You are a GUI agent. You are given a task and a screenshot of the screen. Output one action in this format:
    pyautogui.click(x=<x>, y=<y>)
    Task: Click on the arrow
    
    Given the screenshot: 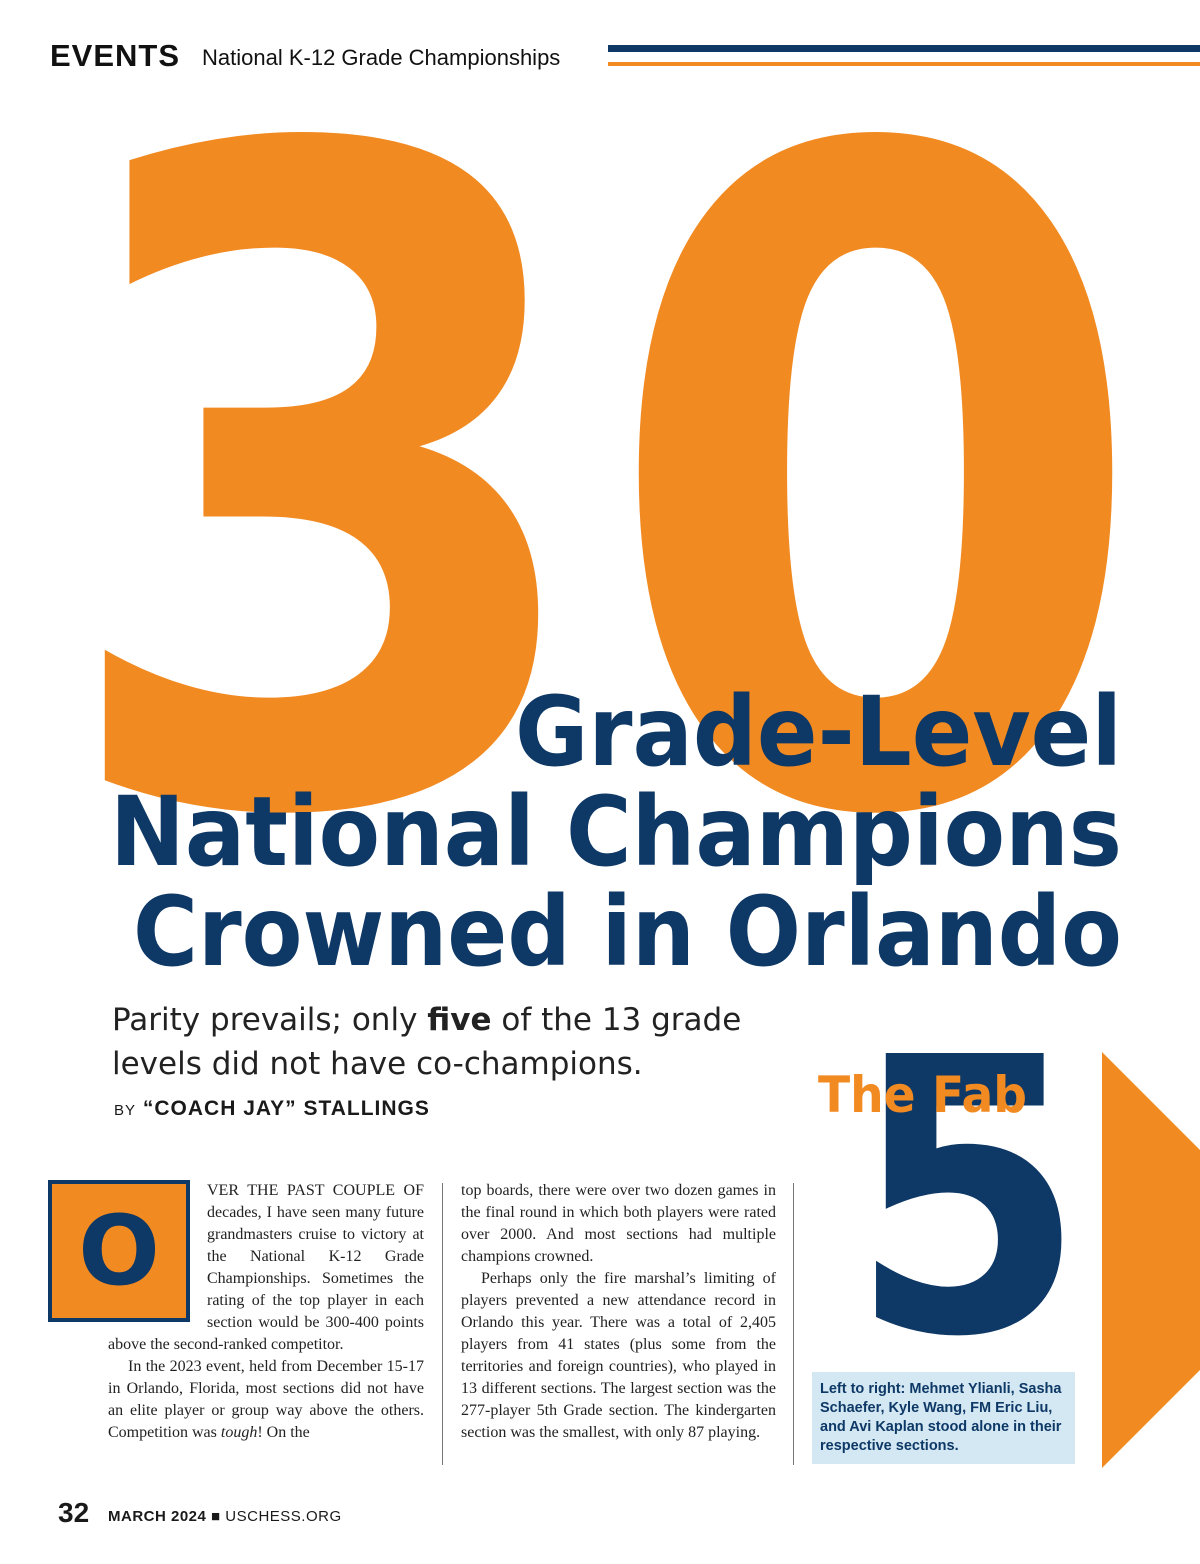 What is the action you would take?
    pyautogui.click(x=1151, y=1260)
    